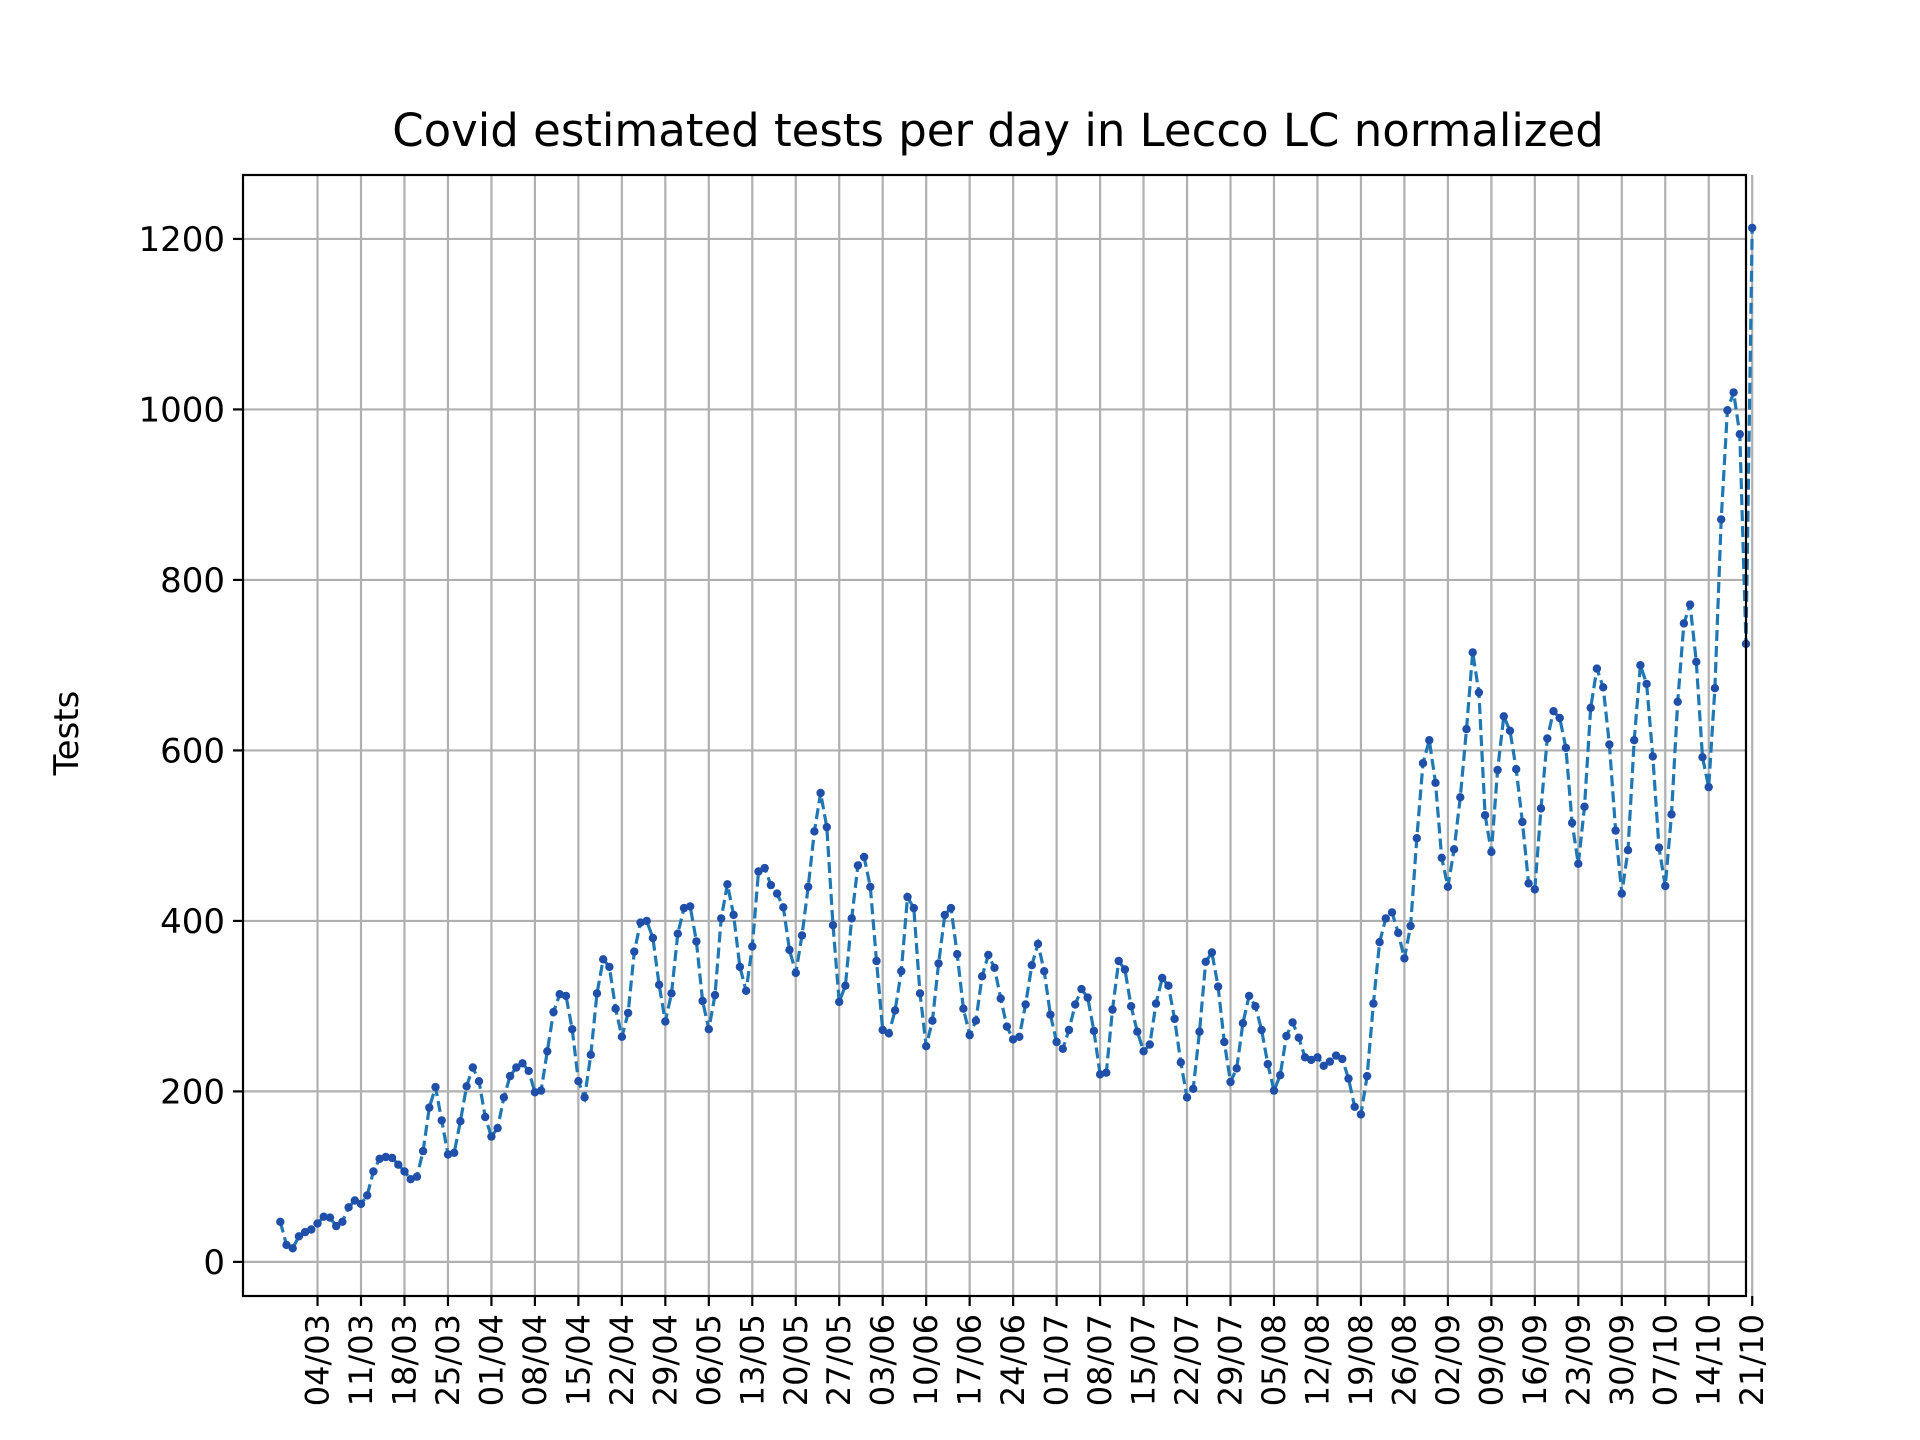 Image resolution: width=1920 pixels, height=1440 pixels. What do you see at coordinates (1274, 1360) in the screenshot?
I see `x-tick-label: 05/08` at bounding box center [1274, 1360].